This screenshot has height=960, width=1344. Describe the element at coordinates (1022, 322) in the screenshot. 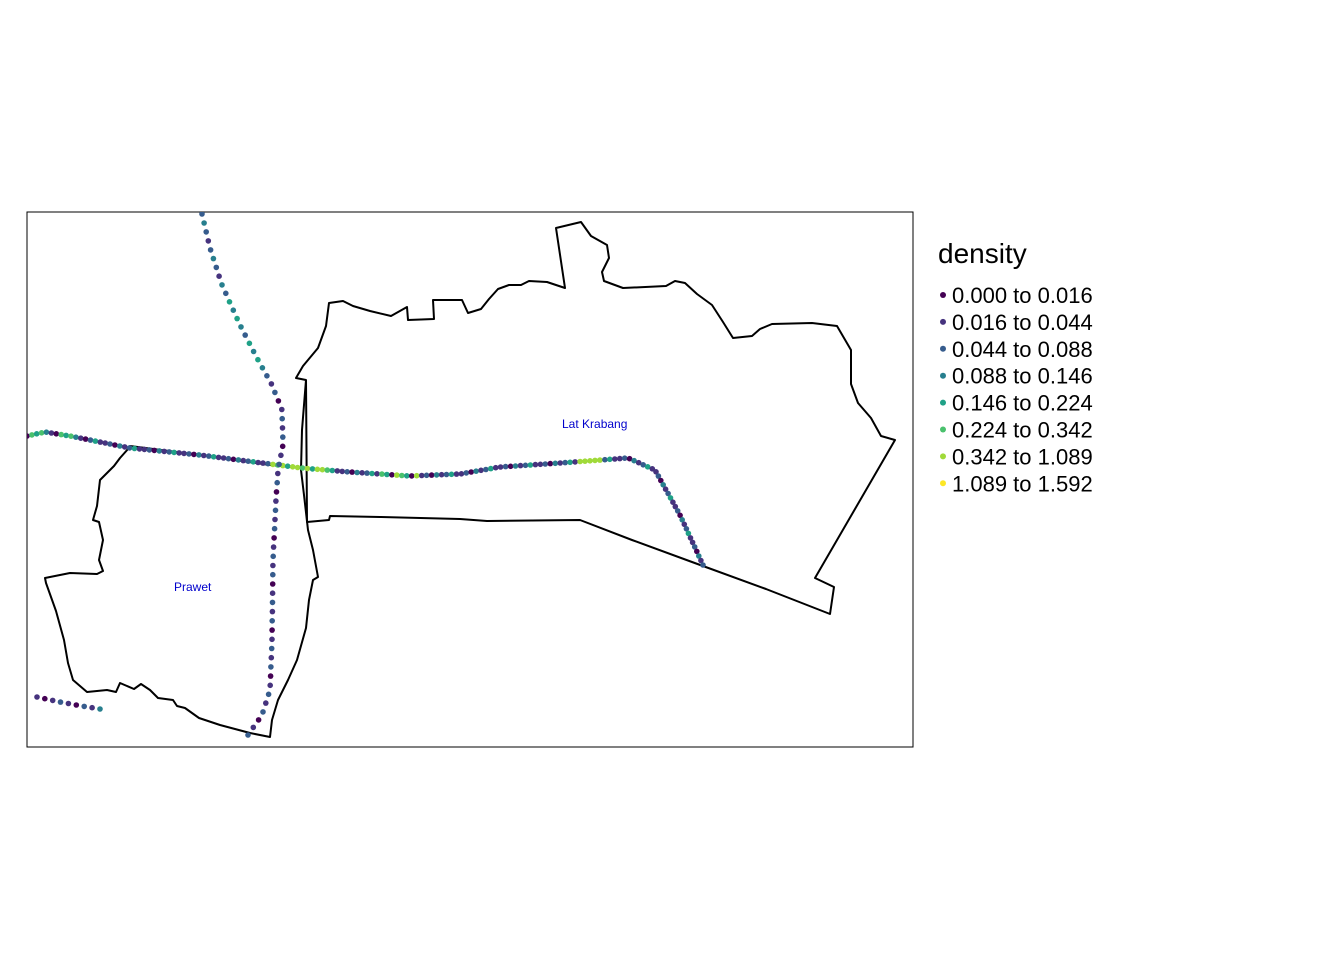

I see `legend-label: 0.016 to 0.044` at that location.